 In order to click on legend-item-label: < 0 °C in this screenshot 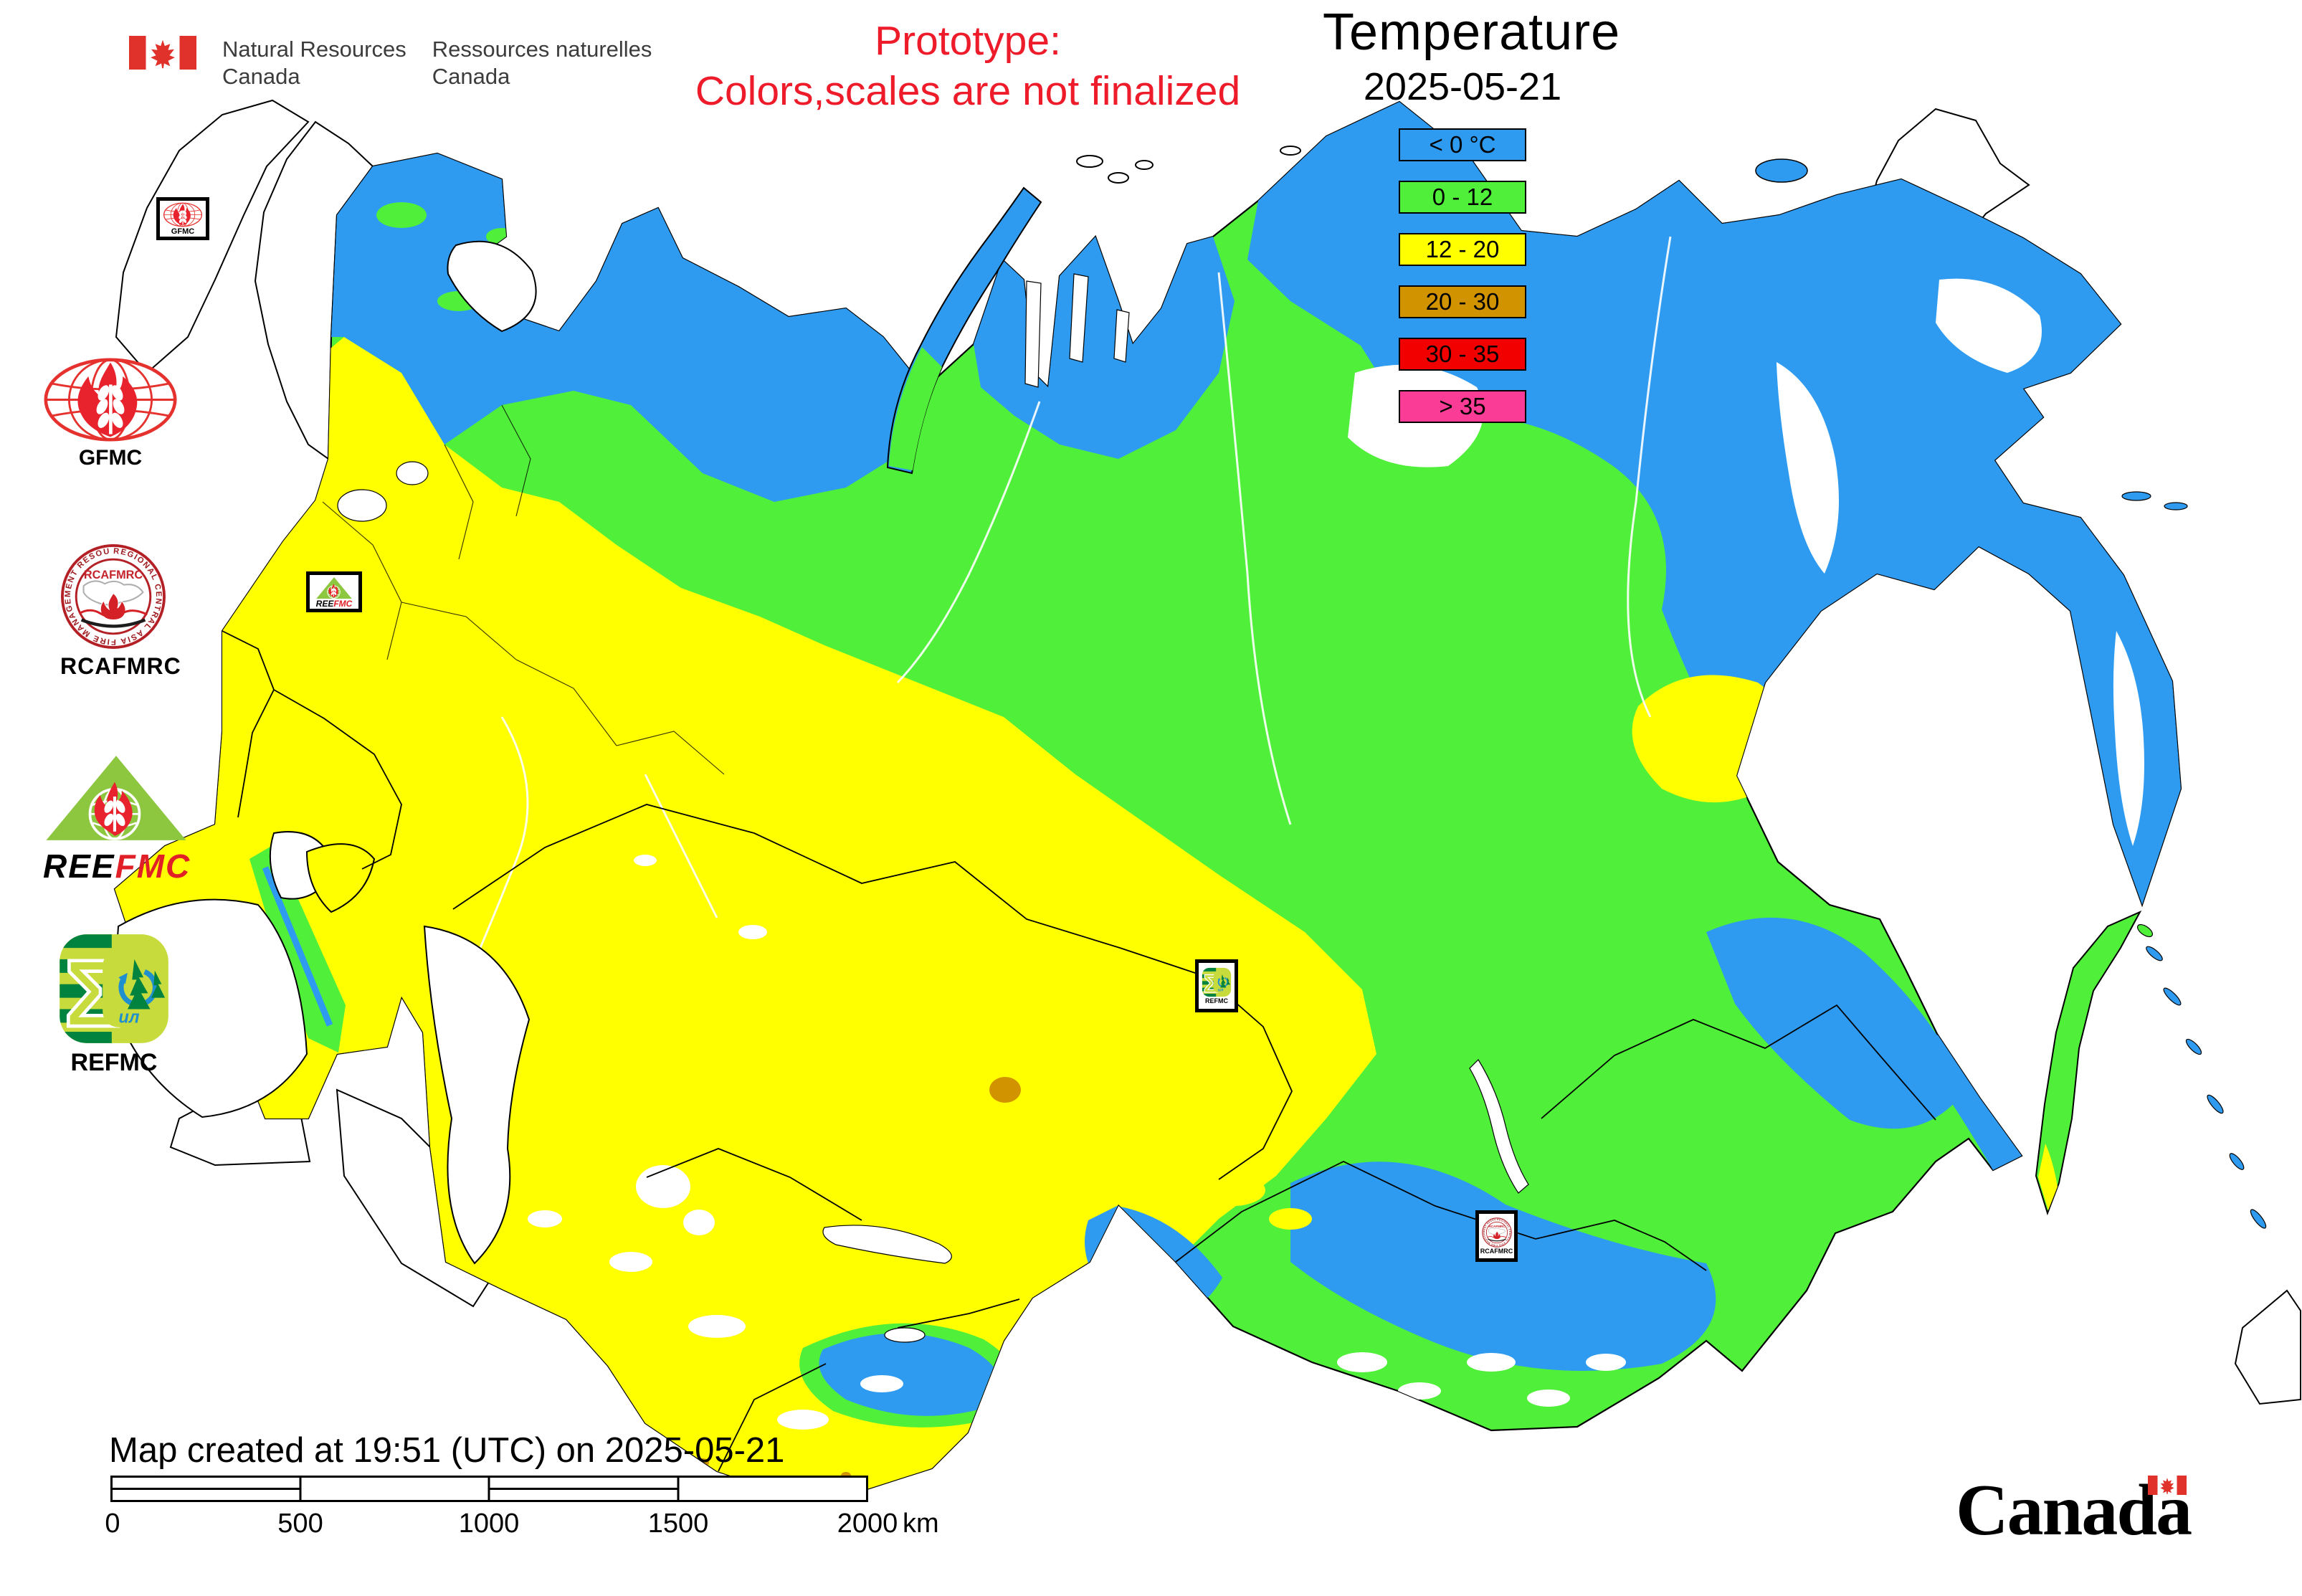, I will do `click(1462, 144)`.